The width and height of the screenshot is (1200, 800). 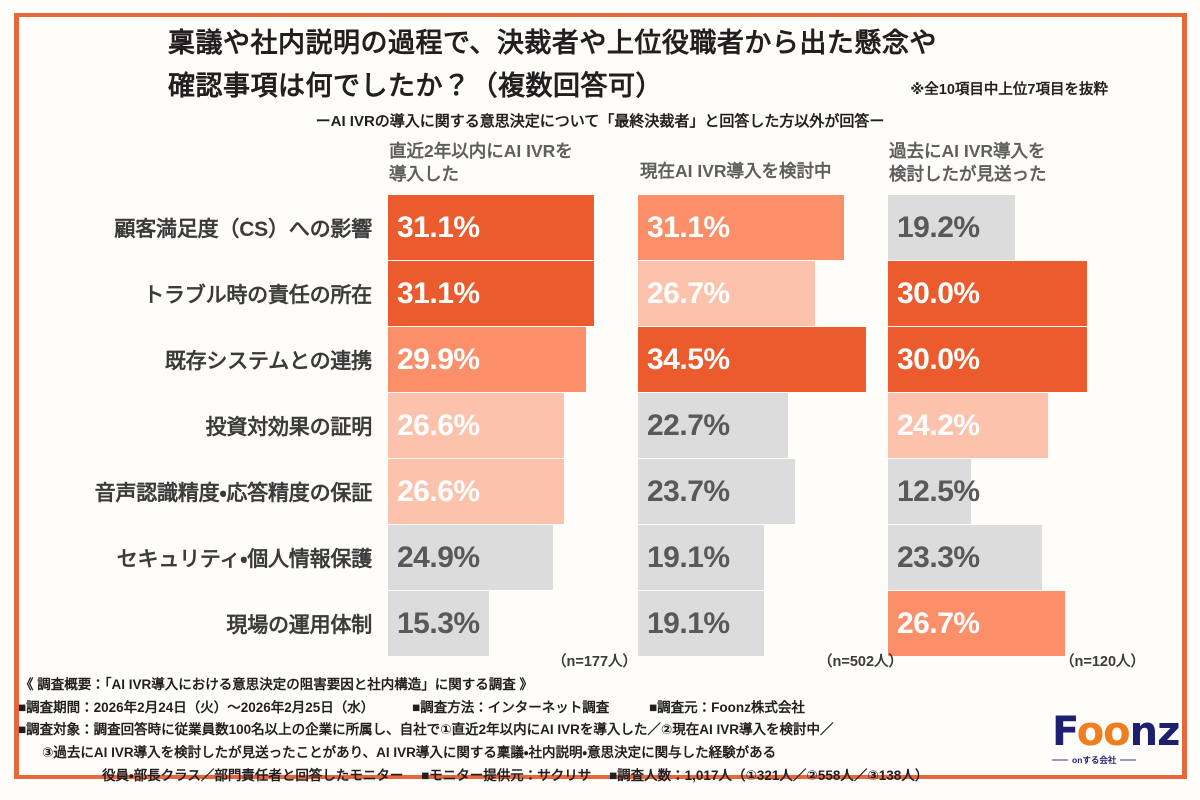 What do you see at coordinates (1184, 396) in the screenshot?
I see `frame-border-right` at bounding box center [1184, 396].